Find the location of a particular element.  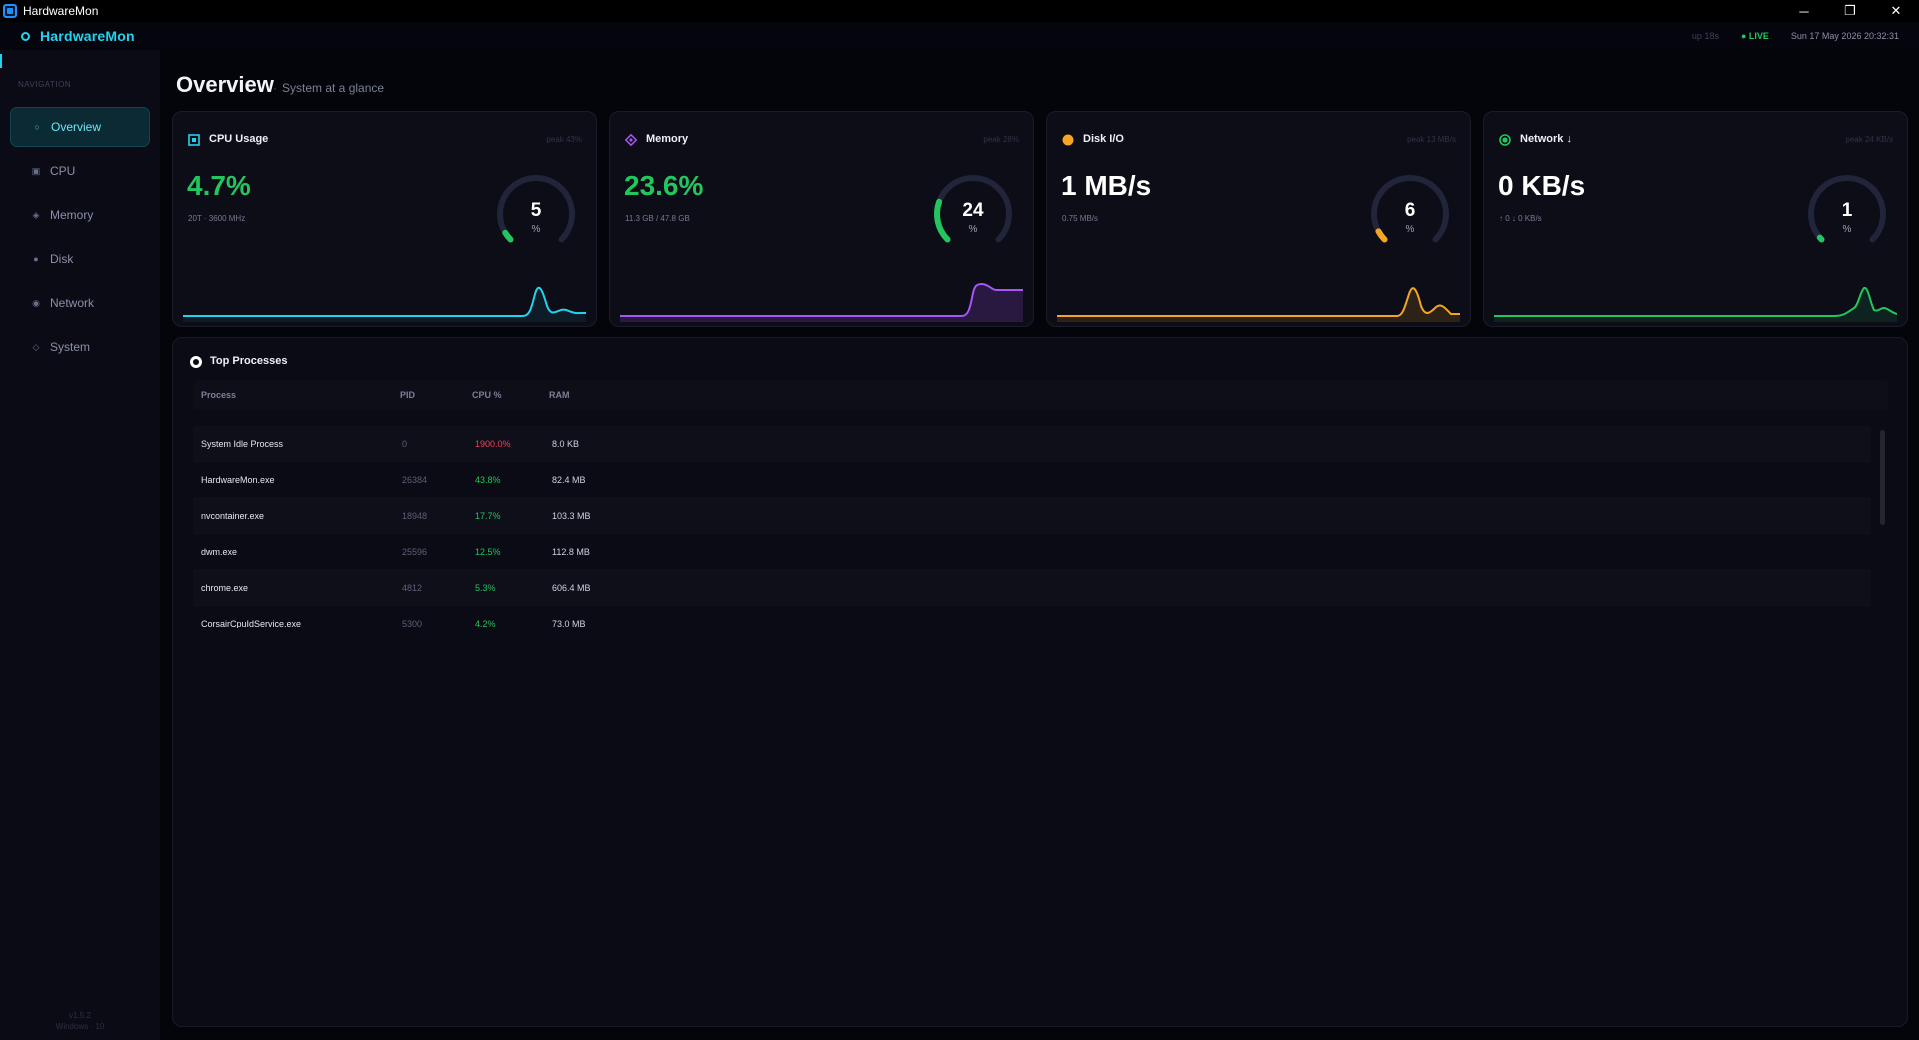

sidebar-item-label: Overview is located at coordinates (76, 127).